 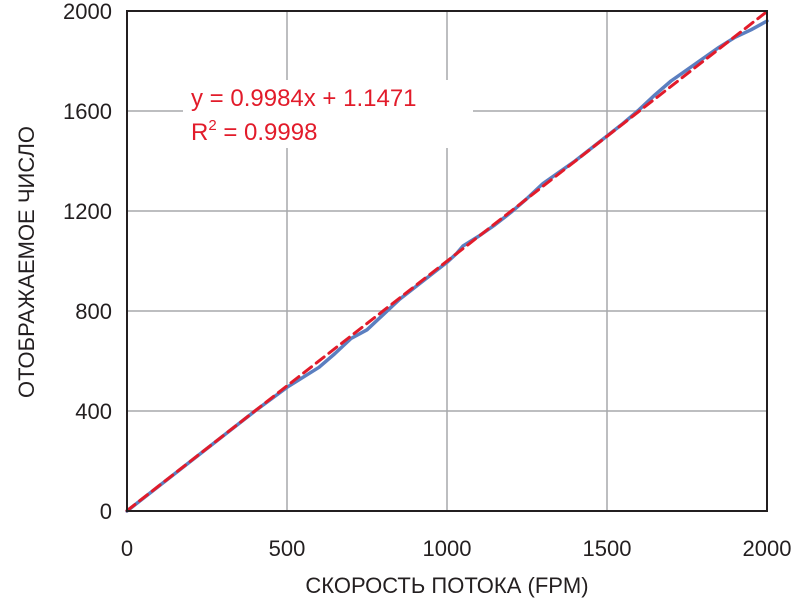 What do you see at coordinates (446, 585) in the screenshot?
I see `x-axis-title: СКОРОСТЬ ПОТОКА (FPM)` at bounding box center [446, 585].